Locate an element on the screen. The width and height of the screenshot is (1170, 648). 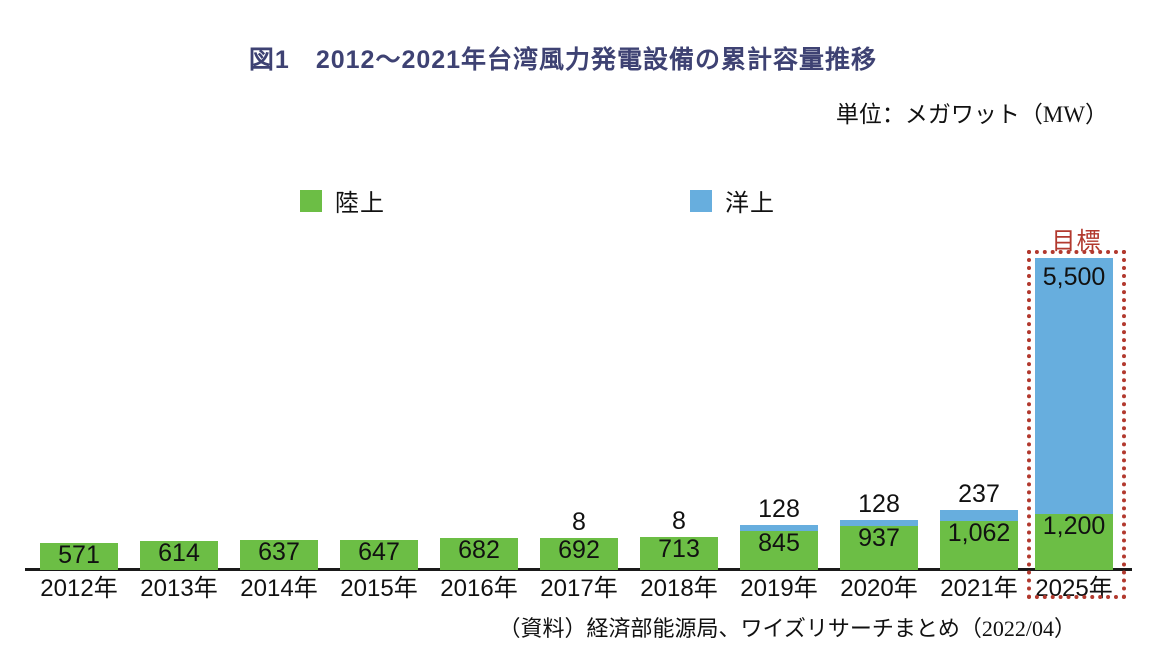
figure-title: 図1 2012〜2021年台湾風力発電設備の累計容量推移 is located at coordinates (563, 60).